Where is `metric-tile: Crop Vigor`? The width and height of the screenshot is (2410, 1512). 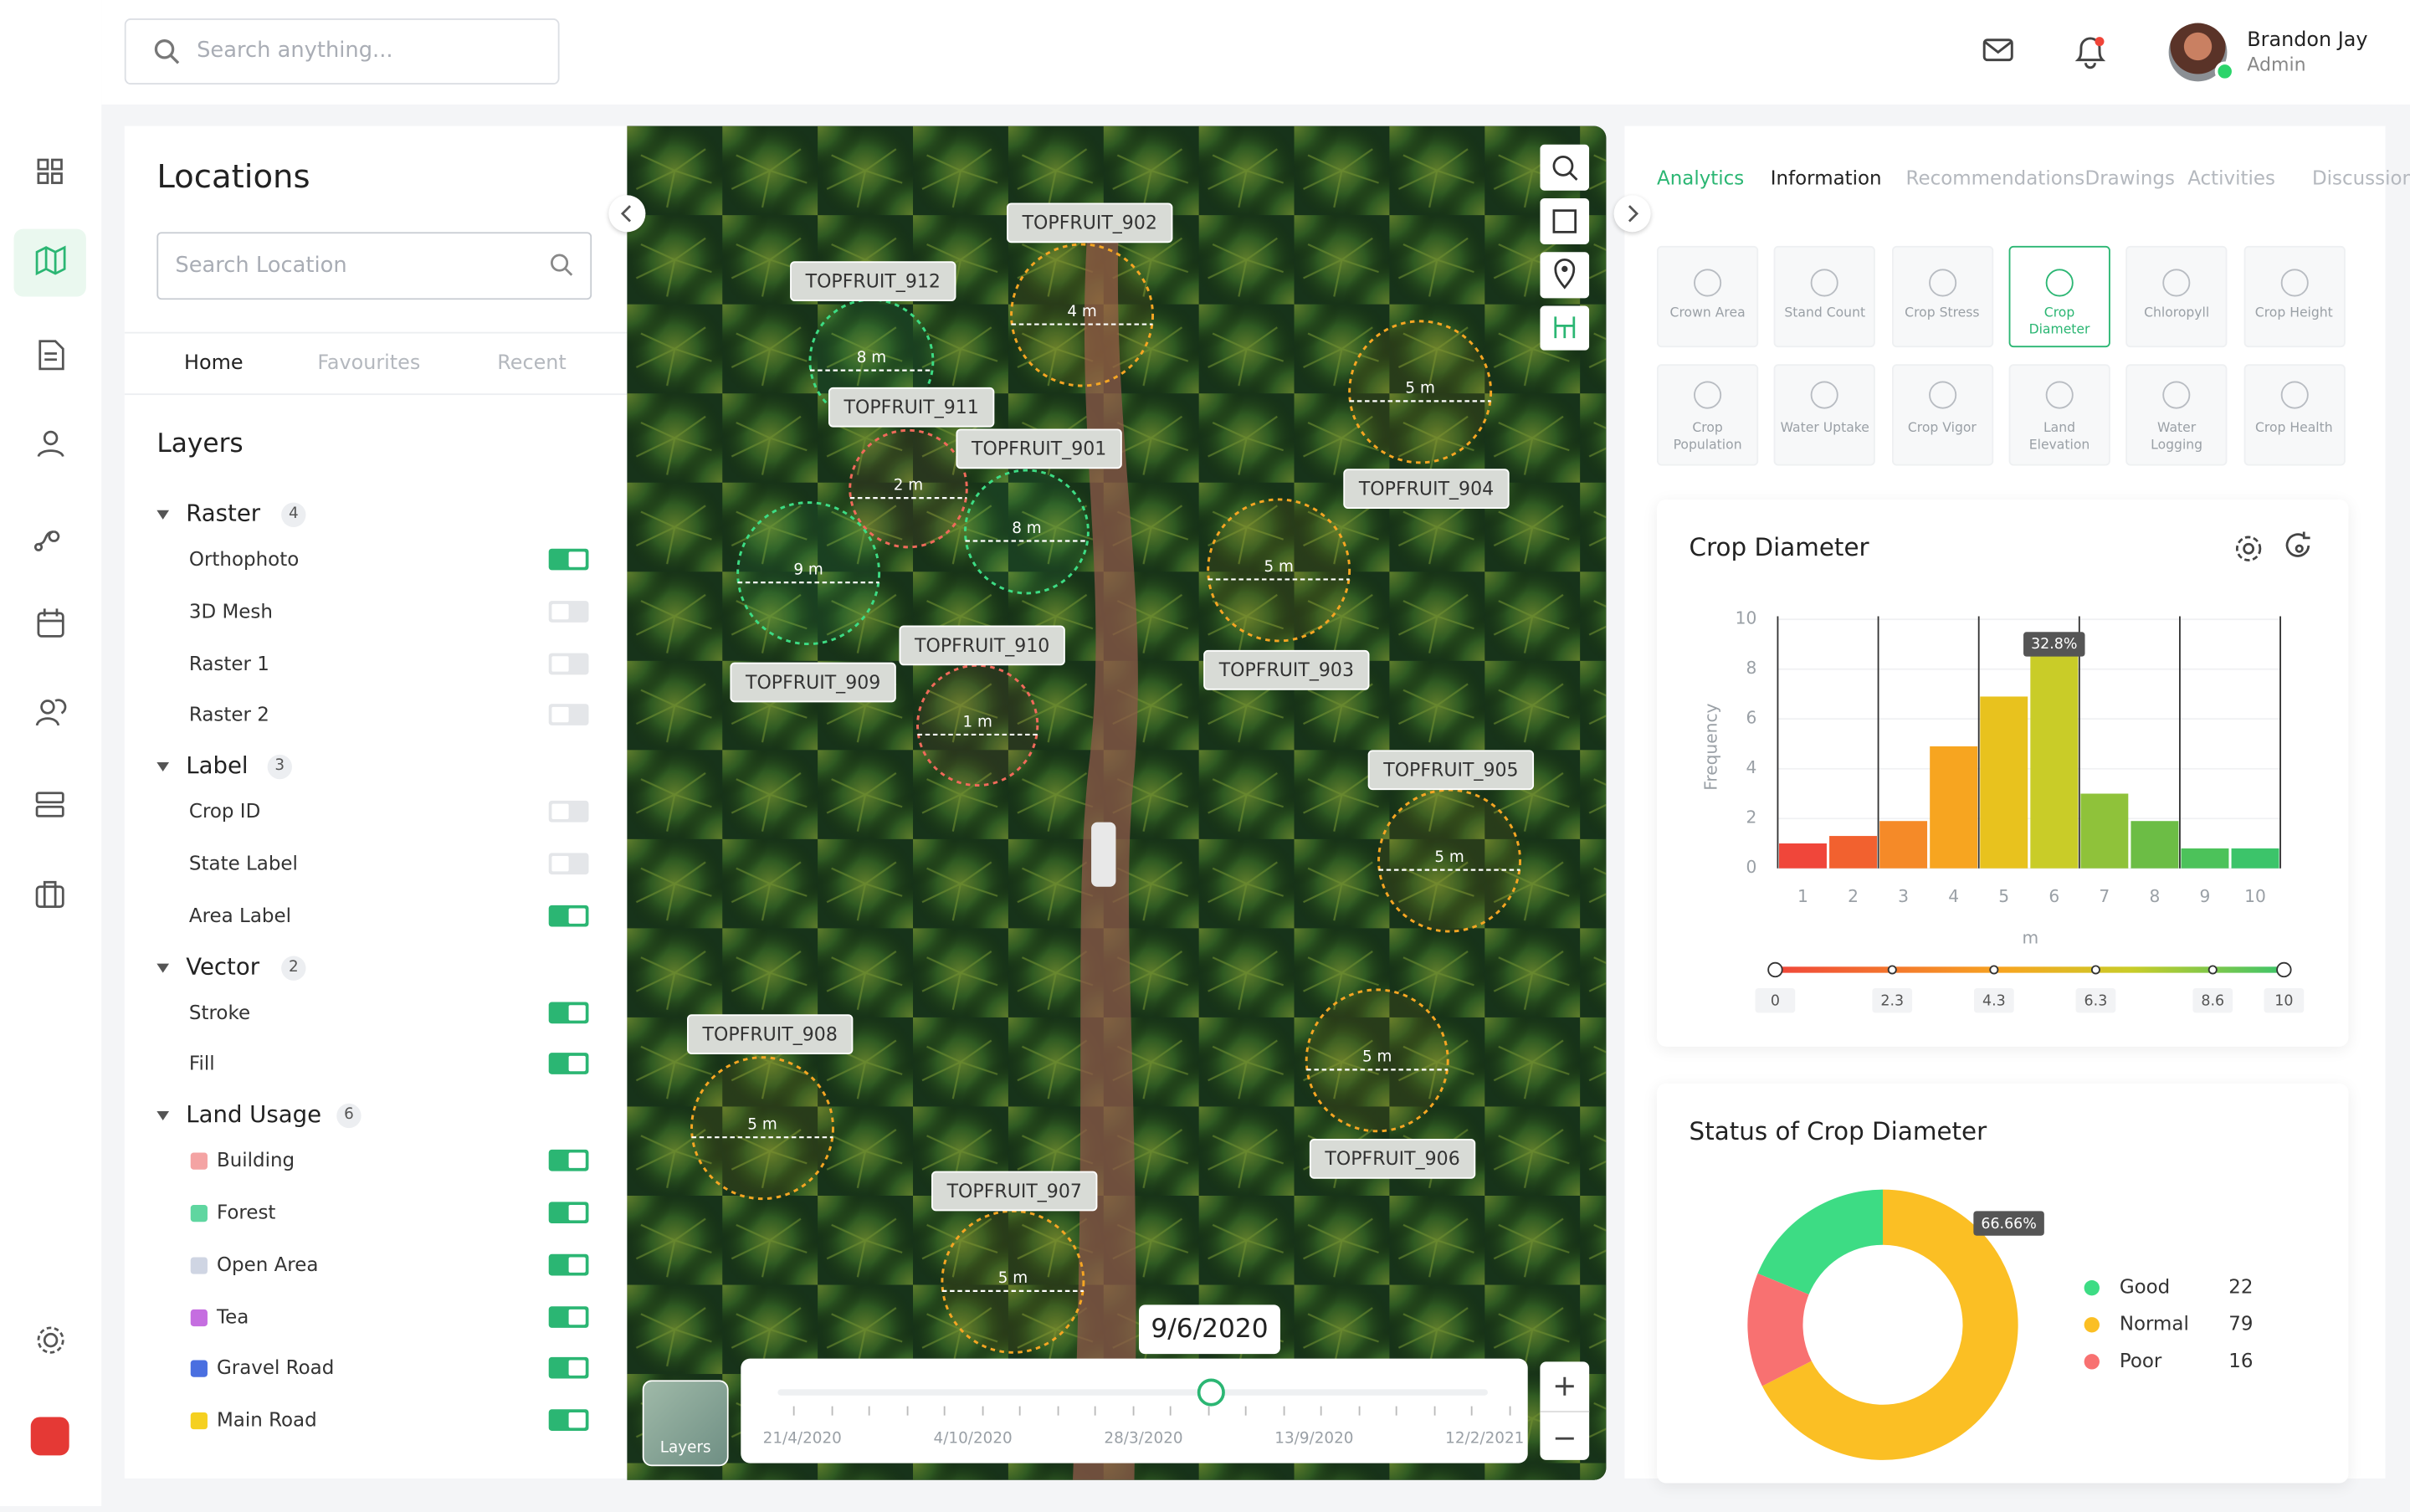 metric-tile: Crop Vigor is located at coordinates (1942, 415).